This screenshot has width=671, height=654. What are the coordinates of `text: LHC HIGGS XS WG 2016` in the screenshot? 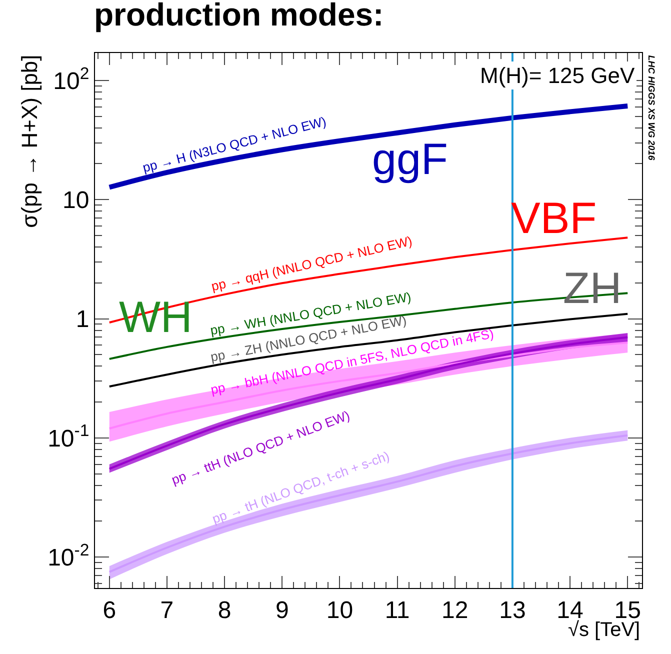 It's located at (651, 108).